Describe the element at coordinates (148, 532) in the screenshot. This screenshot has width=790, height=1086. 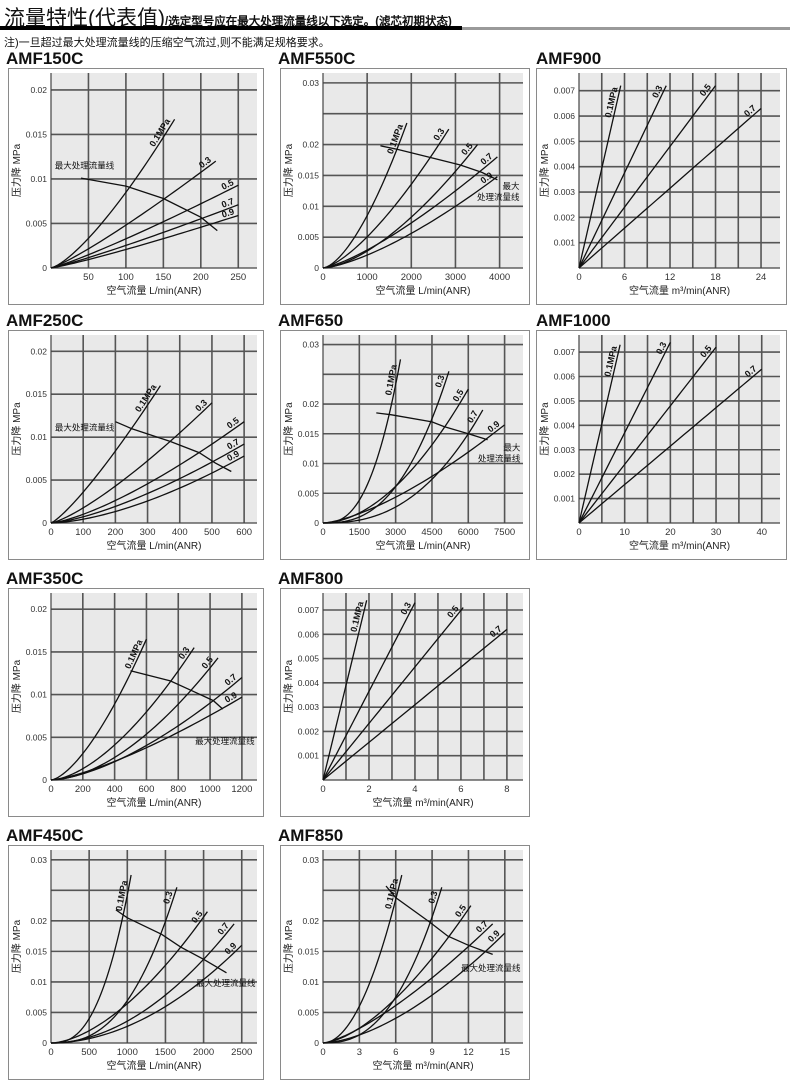
I see `x-tick-label: 300` at that location.